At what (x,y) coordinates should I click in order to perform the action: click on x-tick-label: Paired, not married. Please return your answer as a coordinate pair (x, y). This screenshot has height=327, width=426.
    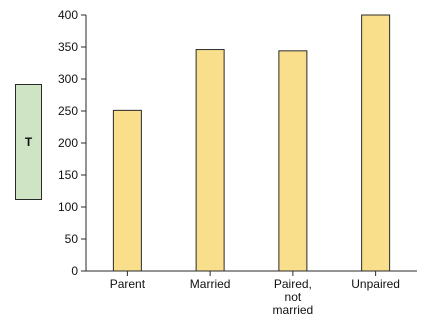
    Looking at the image, I should click on (293, 297).